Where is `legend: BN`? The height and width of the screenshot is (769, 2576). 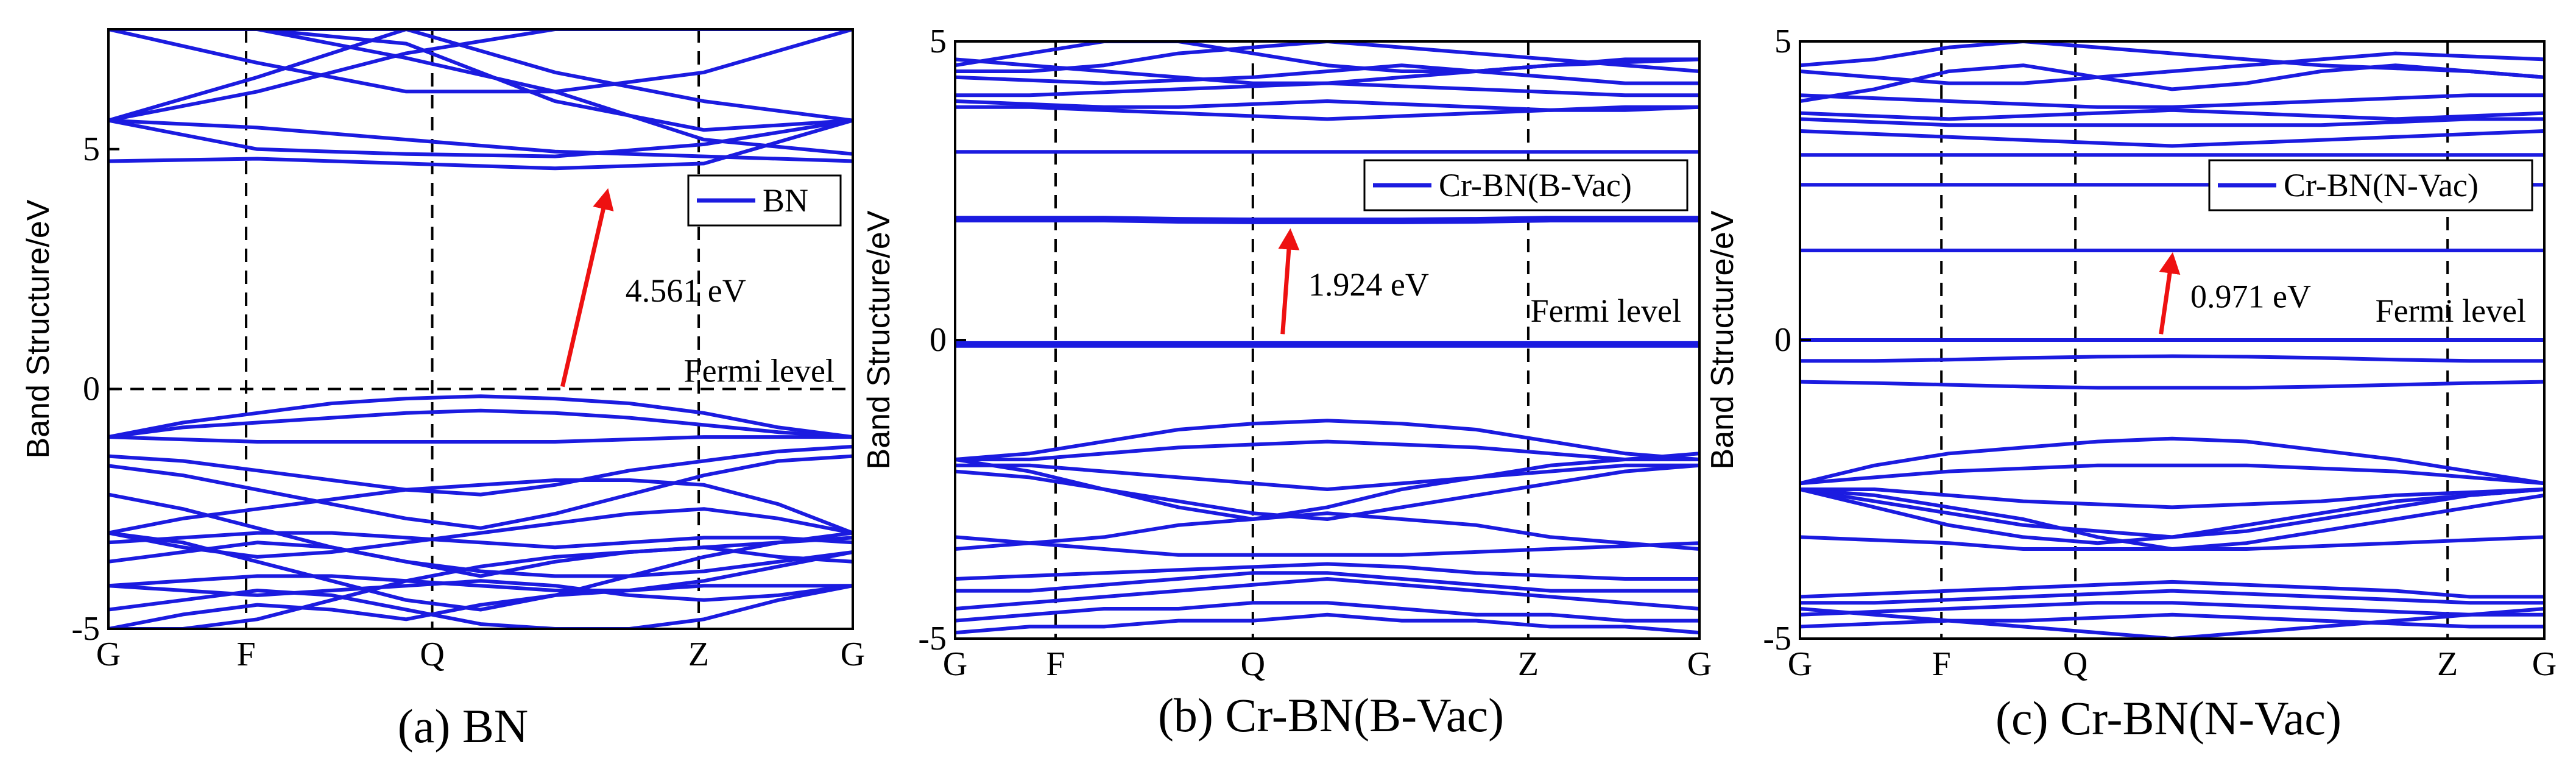 legend: BN is located at coordinates (764, 200).